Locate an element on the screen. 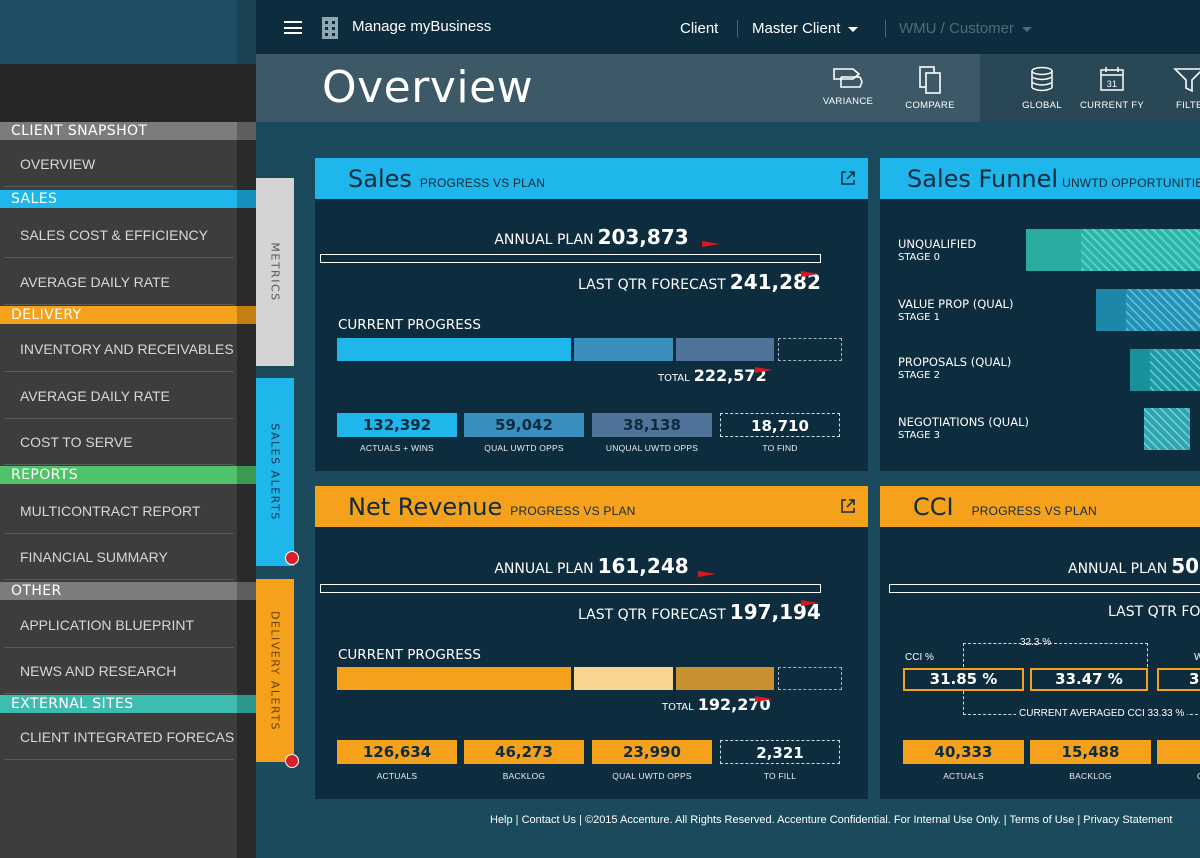 This screenshot has width=1200, height=858. sales-actuals-caption: ACTUALS + WINS is located at coordinates (397, 448).